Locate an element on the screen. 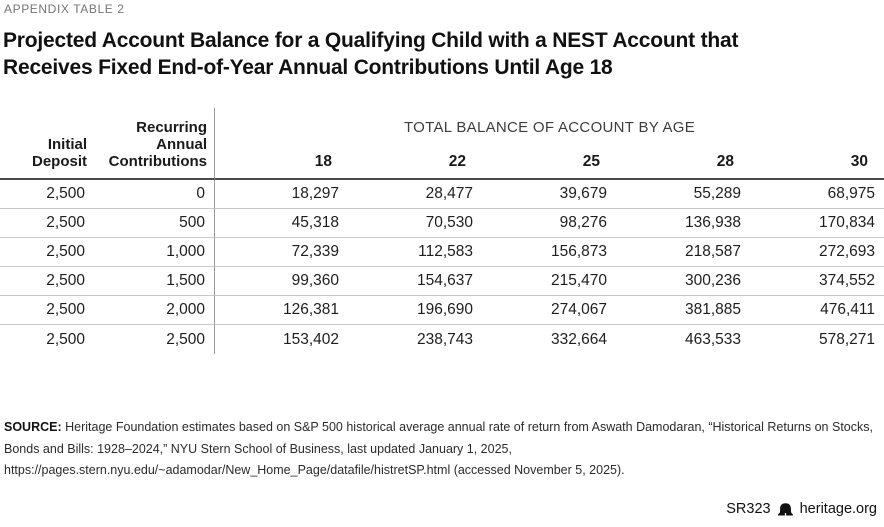  table-cell: 154,637 is located at coordinates (415, 281).